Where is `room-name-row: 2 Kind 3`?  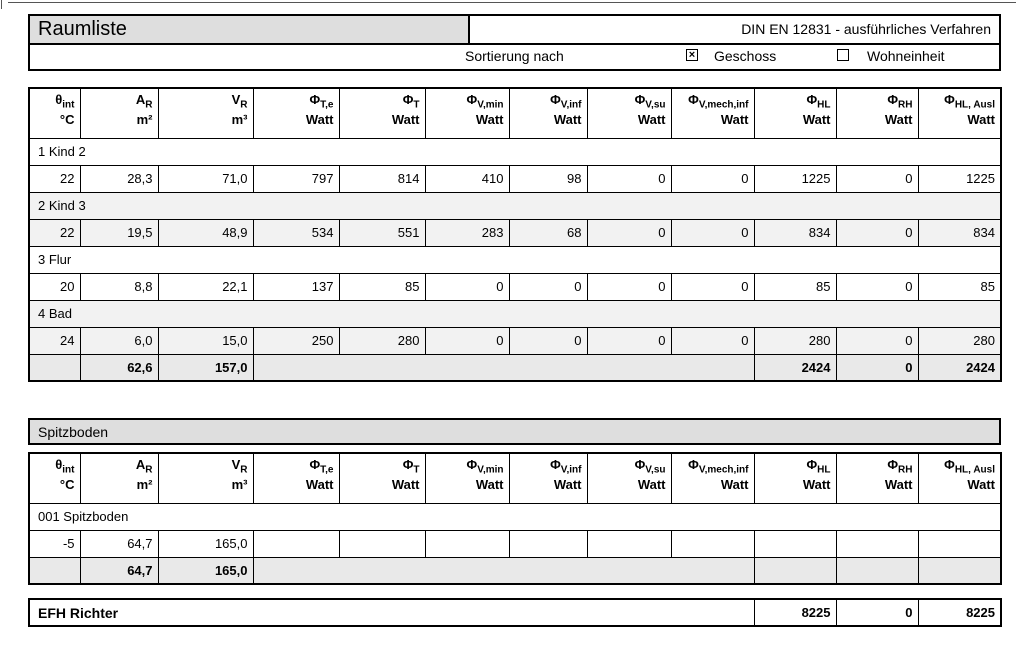 room-name-row: 2 Kind 3 is located at coordinates (515, 205).